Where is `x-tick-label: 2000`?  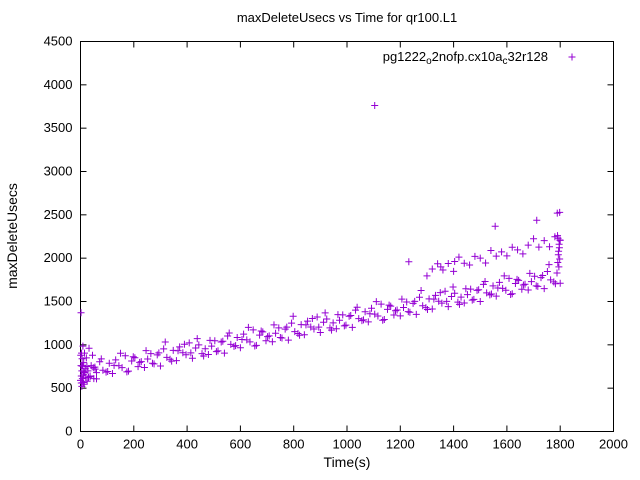
x-tick-label: 2000 is located at coordinates (613, 444).